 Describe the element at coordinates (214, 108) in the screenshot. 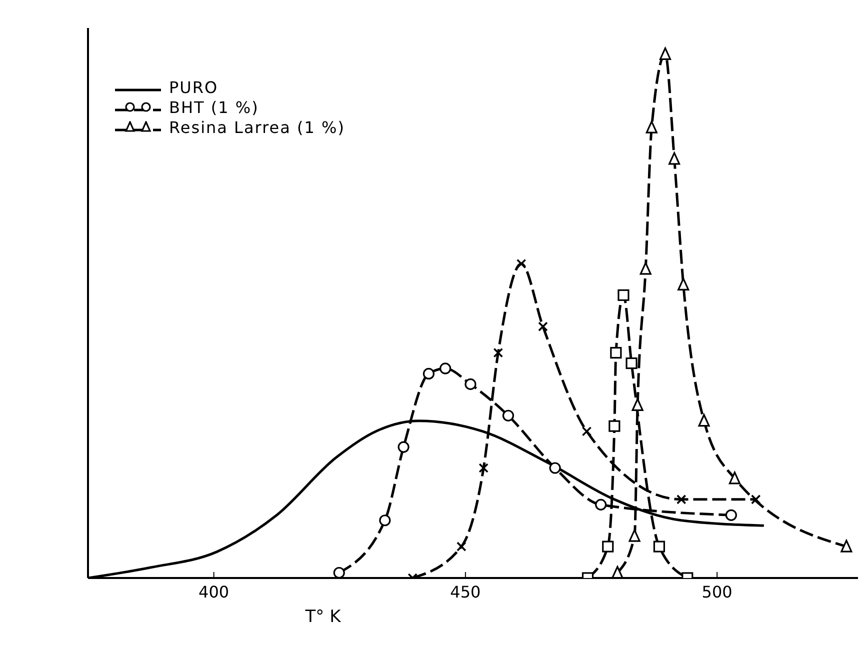

I see `legend-label: BHT (1 %)` at that location.